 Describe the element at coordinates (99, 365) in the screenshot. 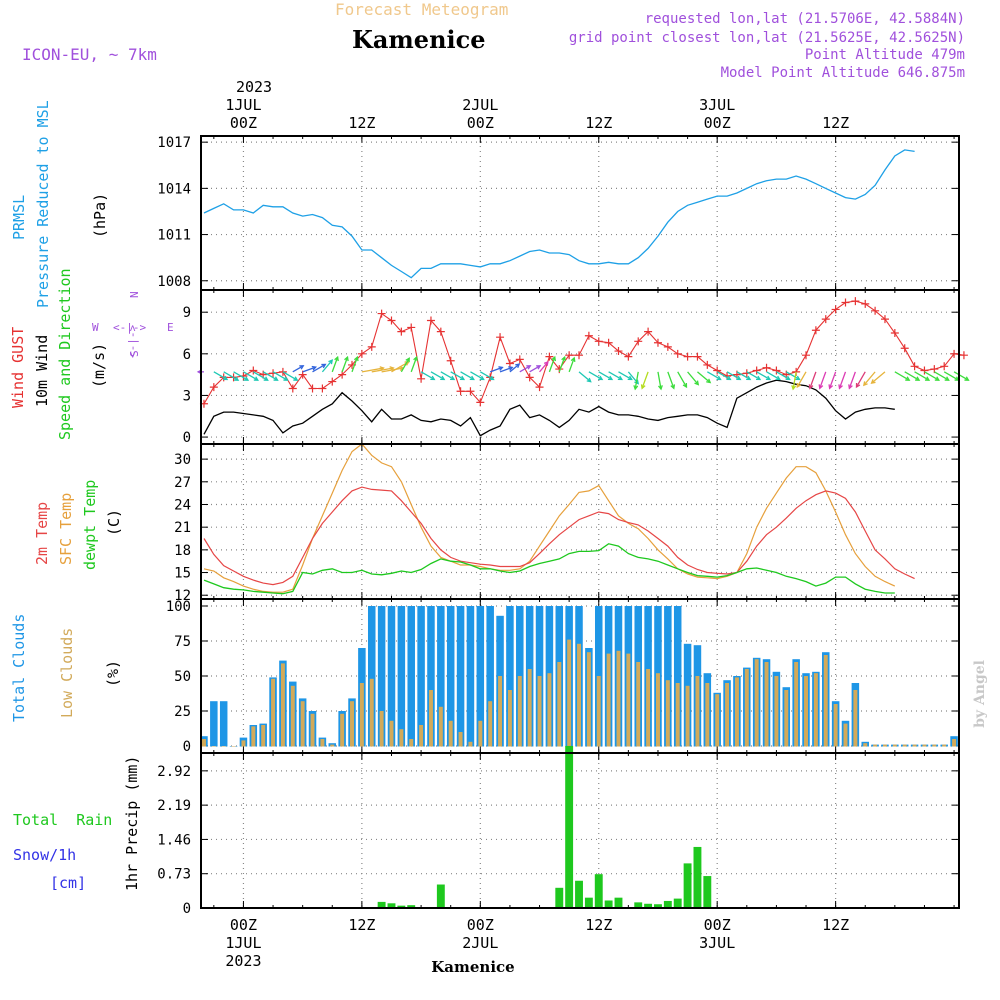

I see `wind-unit: (m/s)` at that location.